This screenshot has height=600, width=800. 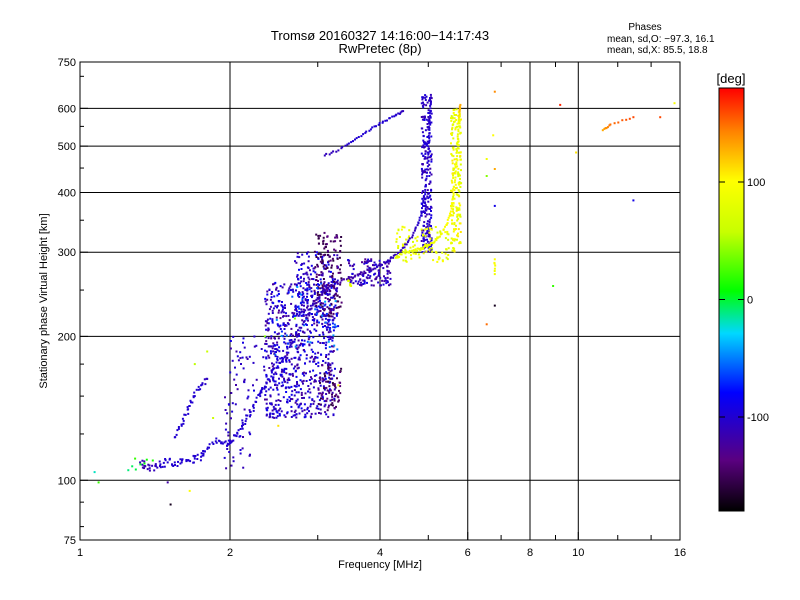 I want to click on phases-x-mode: mean, sd,X: 85.5, 18.8, so click(x=657, y=50).